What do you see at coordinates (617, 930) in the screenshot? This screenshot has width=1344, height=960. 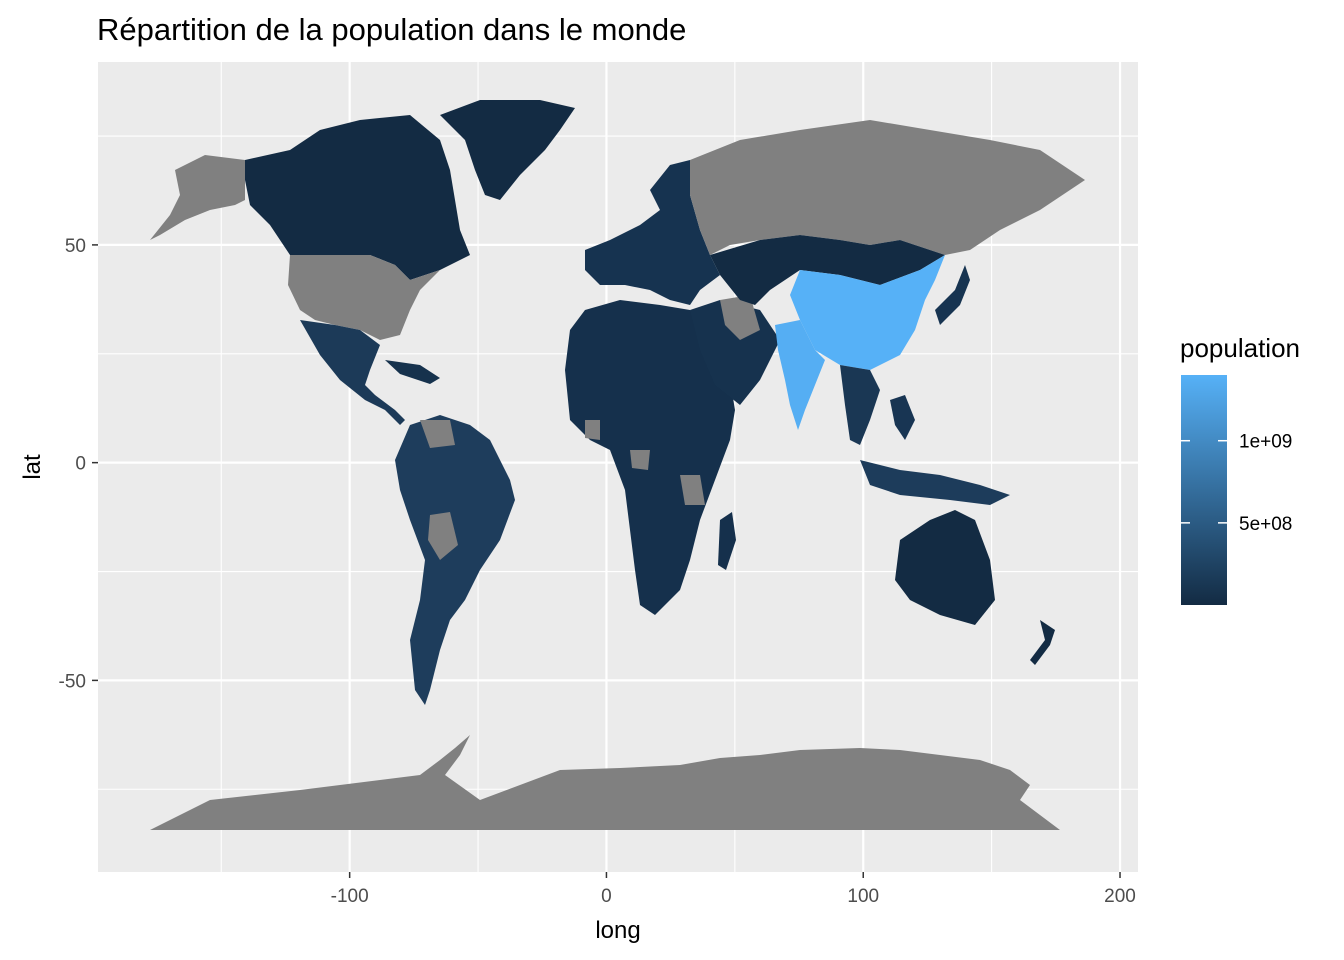 I see `x-axis-title: long` at bounding box center [617, 930].